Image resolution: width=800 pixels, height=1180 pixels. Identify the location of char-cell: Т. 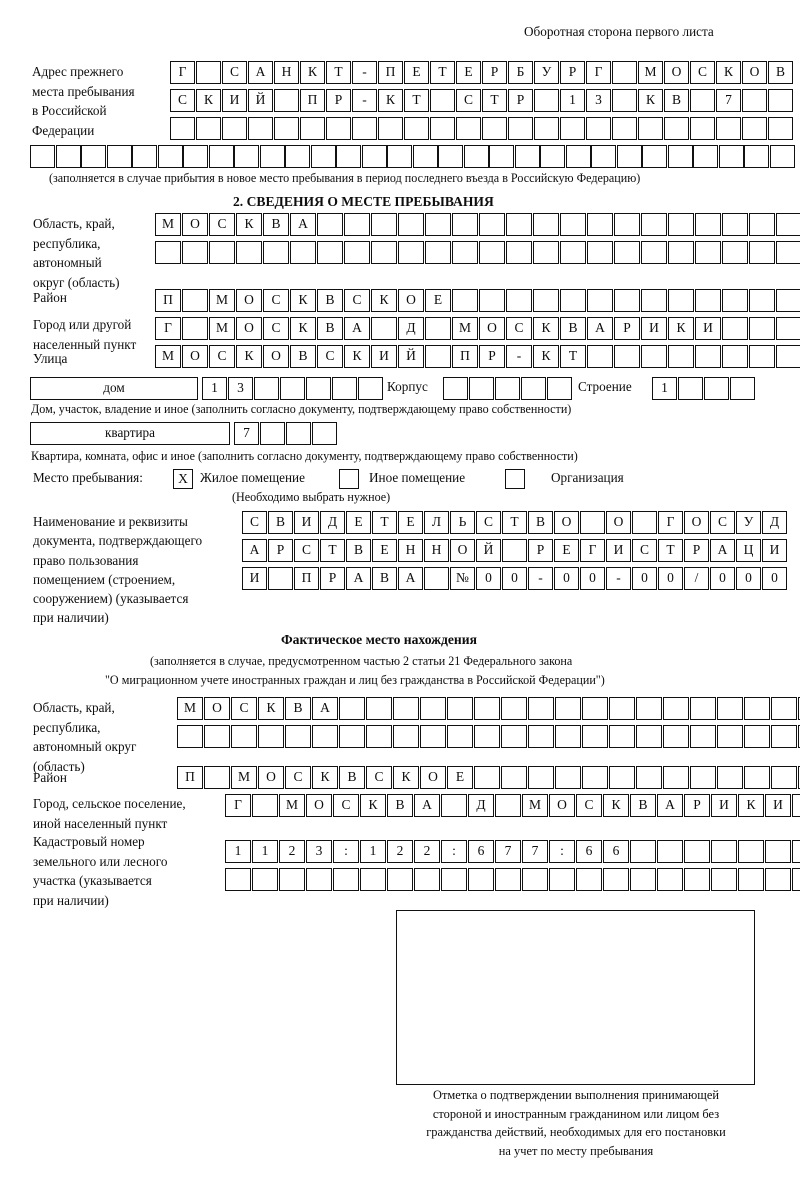
(338, 72).